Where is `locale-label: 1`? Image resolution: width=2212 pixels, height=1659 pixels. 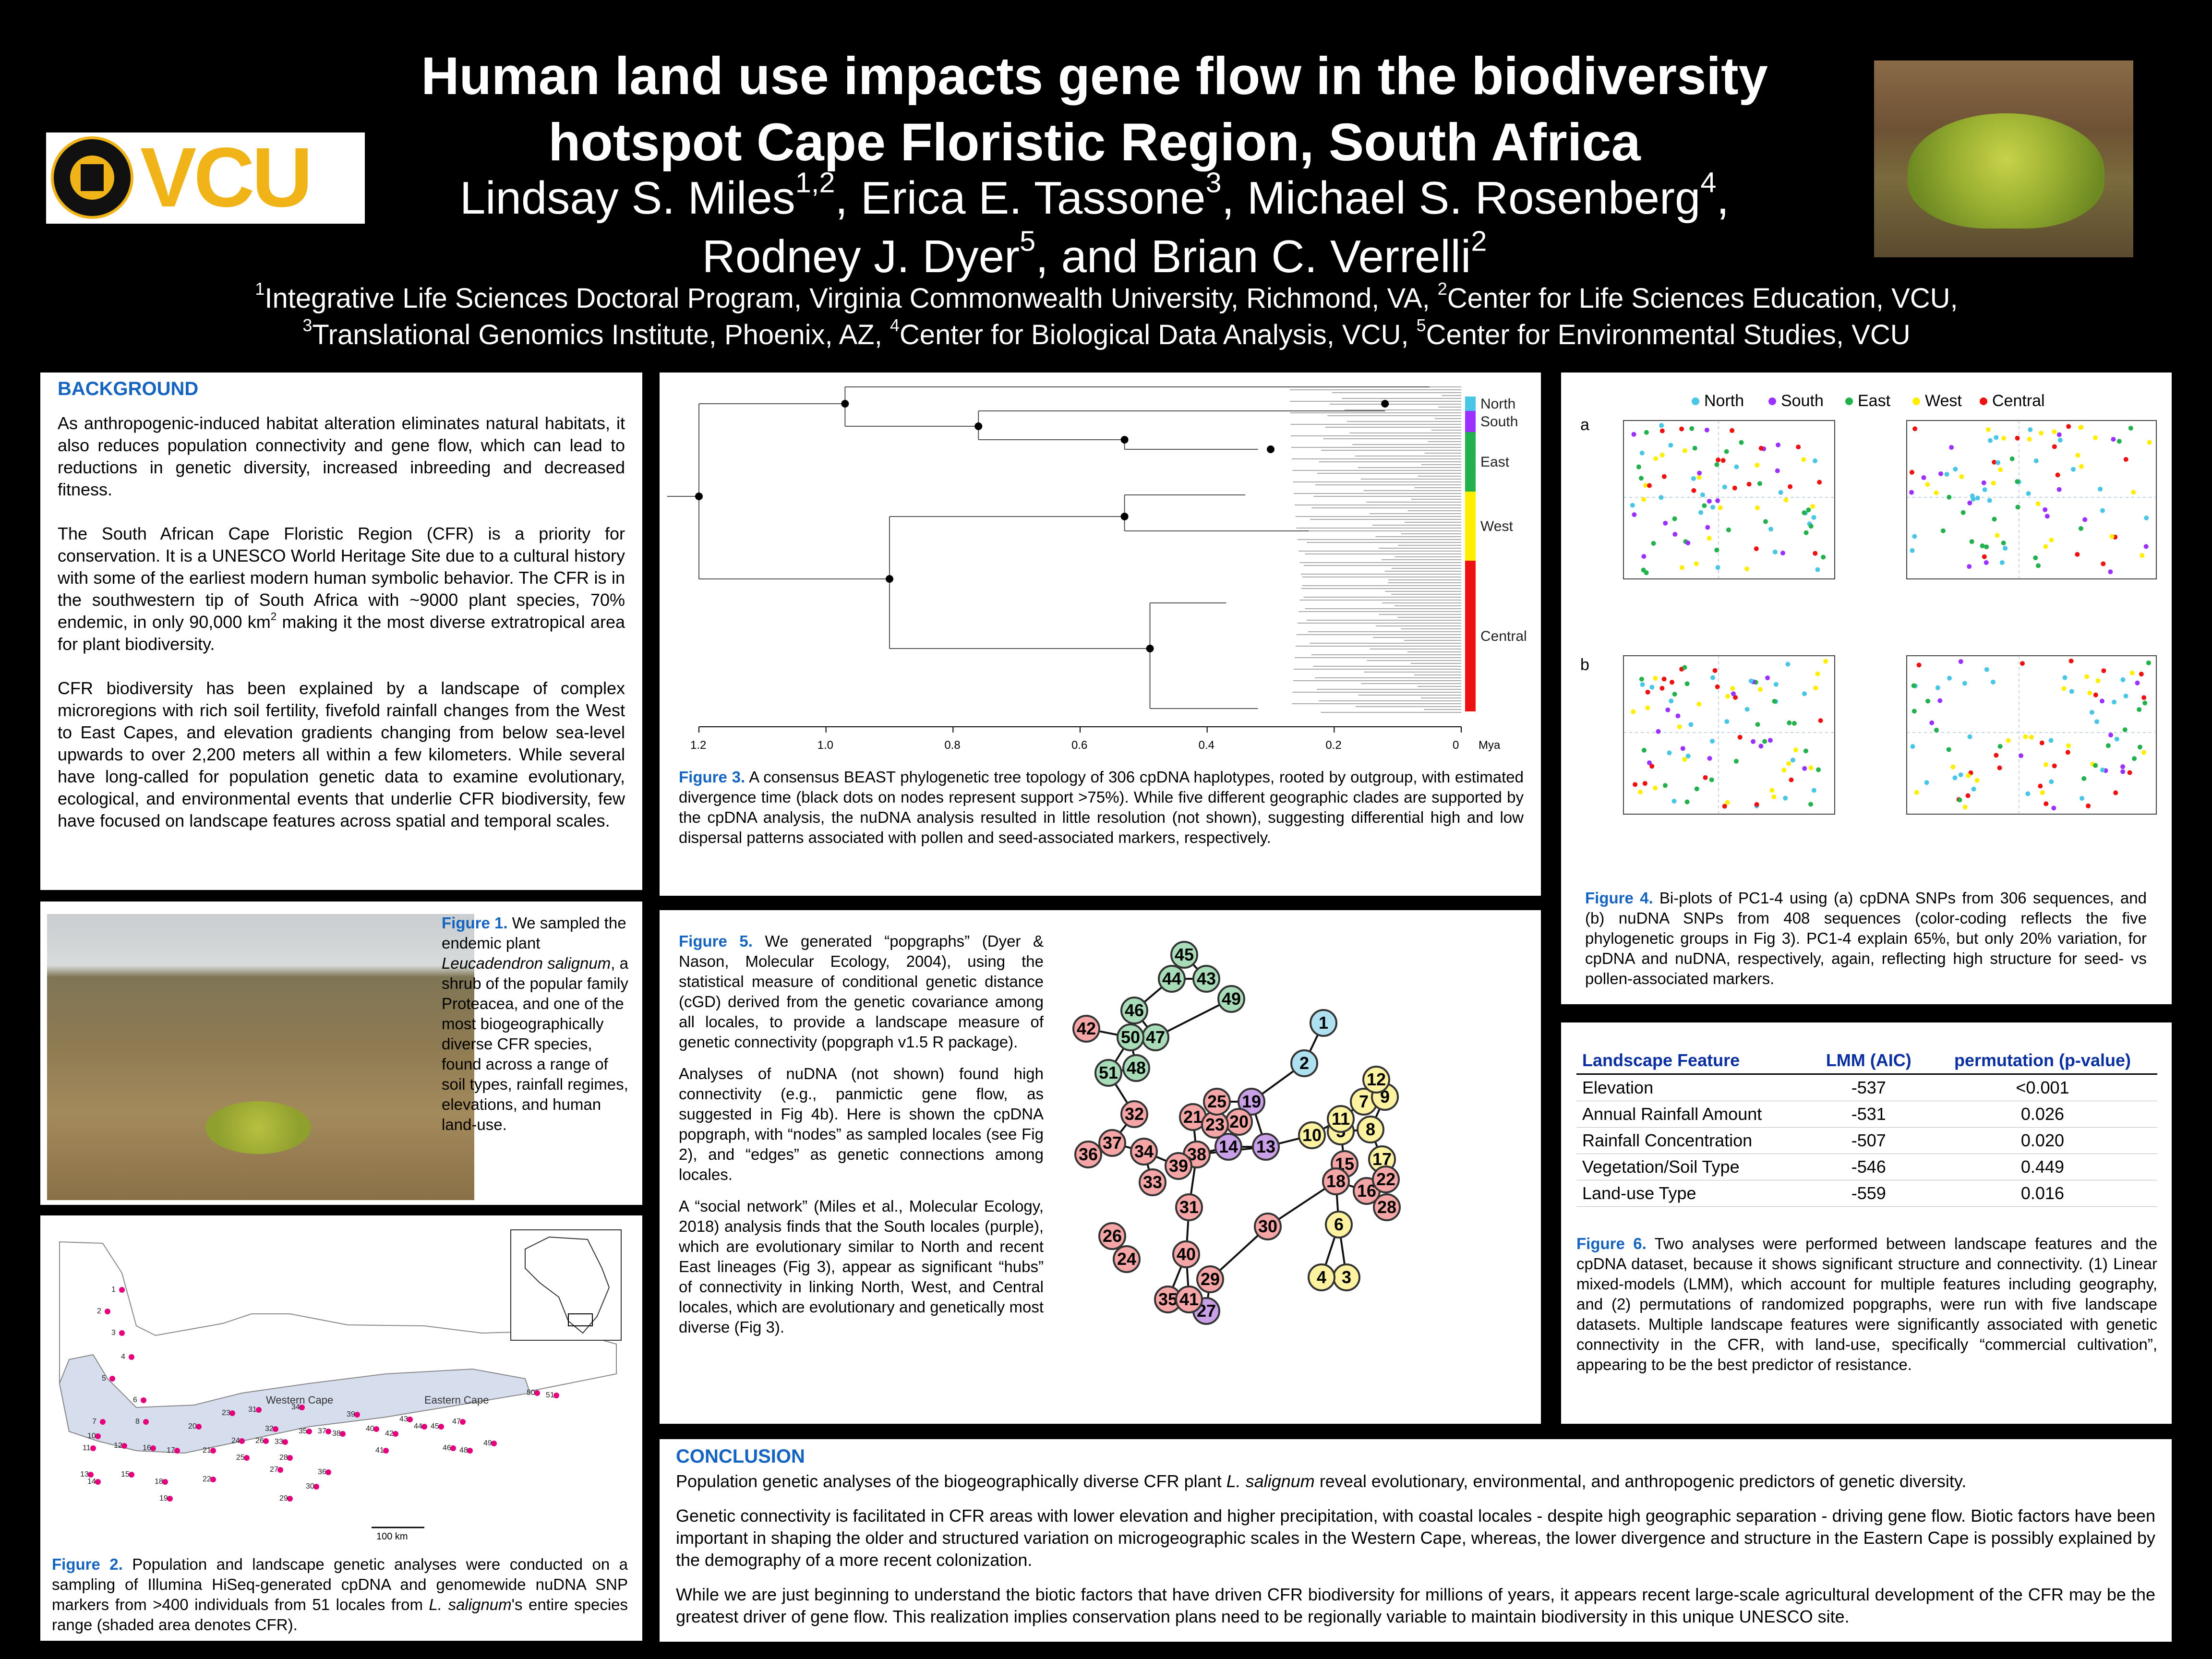 locale-label: 1 is located at coordinates (114, 1290).